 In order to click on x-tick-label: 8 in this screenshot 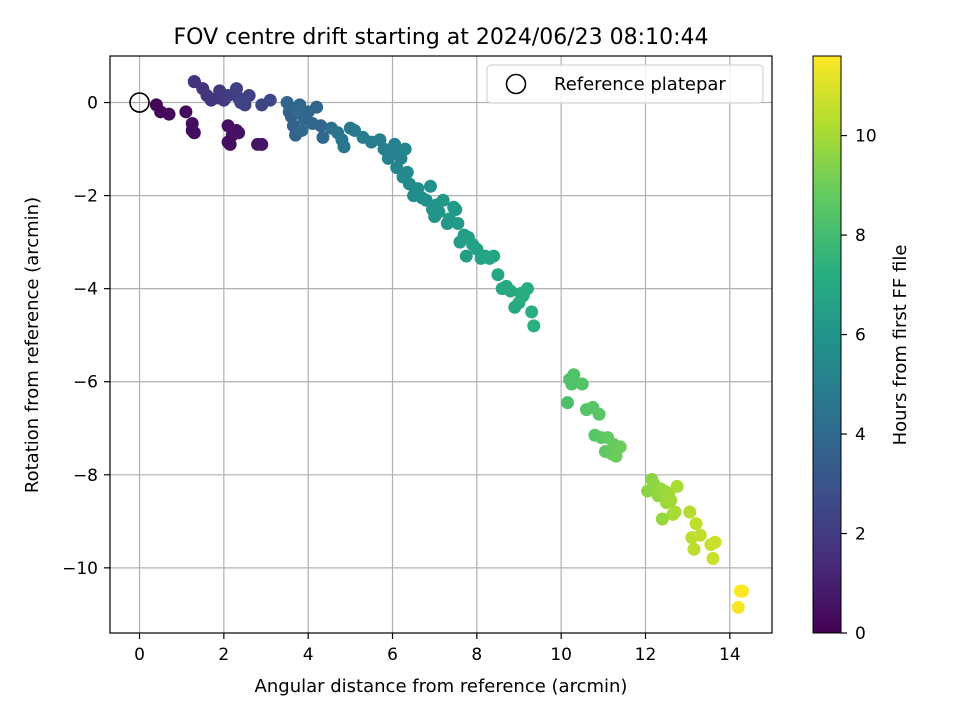, I will do `click(476, 655)`.